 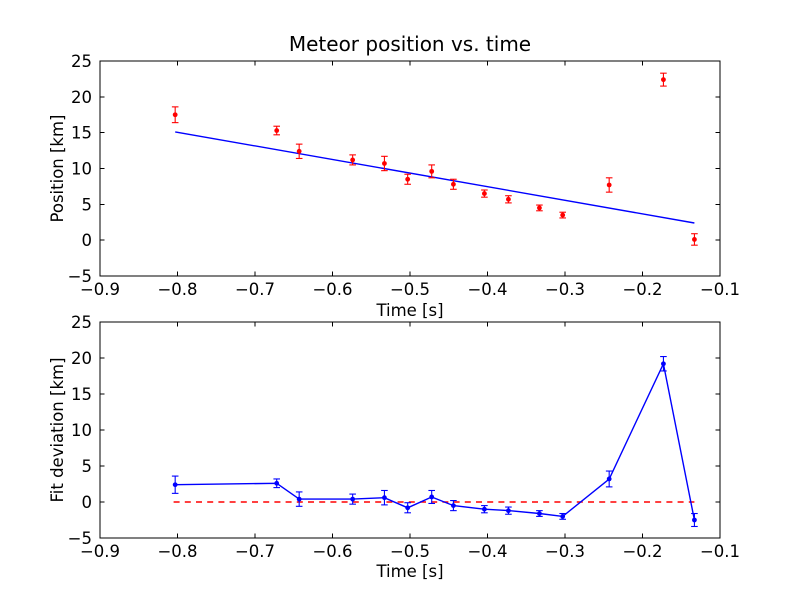 I want to click on y-axis-label: Position [km], so click(x=57, y=169).